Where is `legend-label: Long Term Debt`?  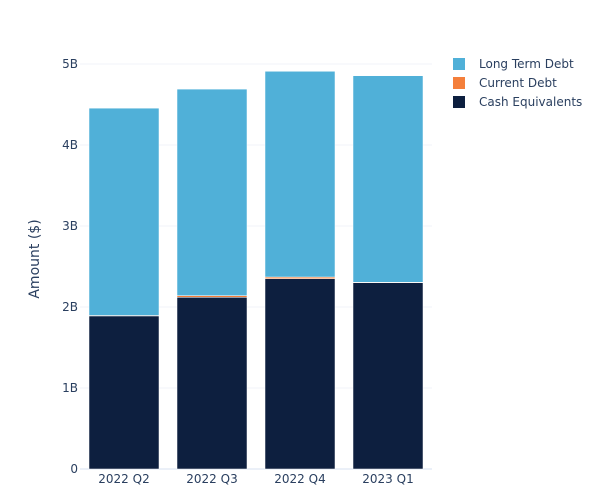
legend-label: Long Term Debt is located at coordinates (526, 64).